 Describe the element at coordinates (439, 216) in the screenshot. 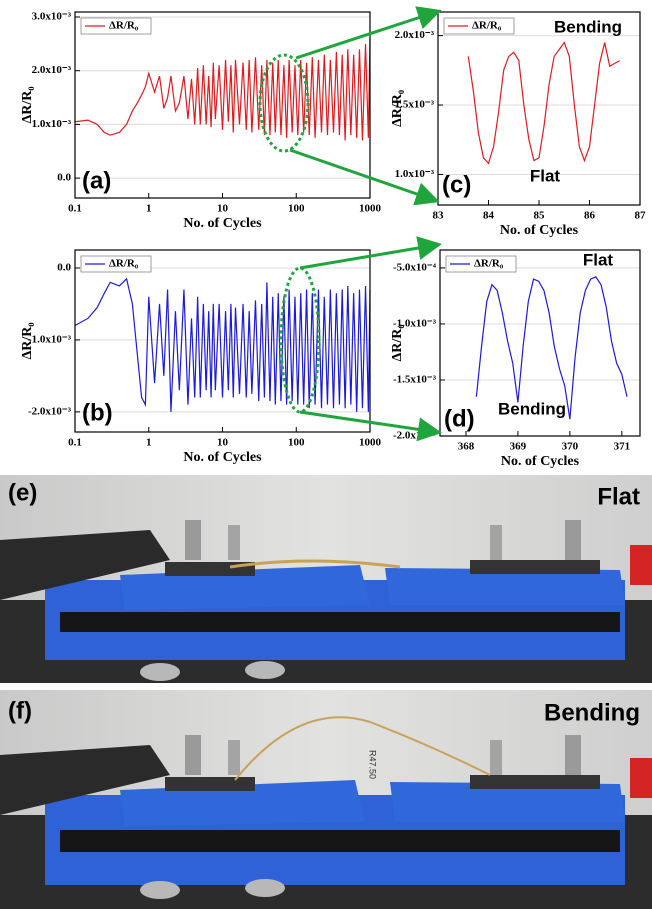

I see `x-tick-label: 83` at that location.